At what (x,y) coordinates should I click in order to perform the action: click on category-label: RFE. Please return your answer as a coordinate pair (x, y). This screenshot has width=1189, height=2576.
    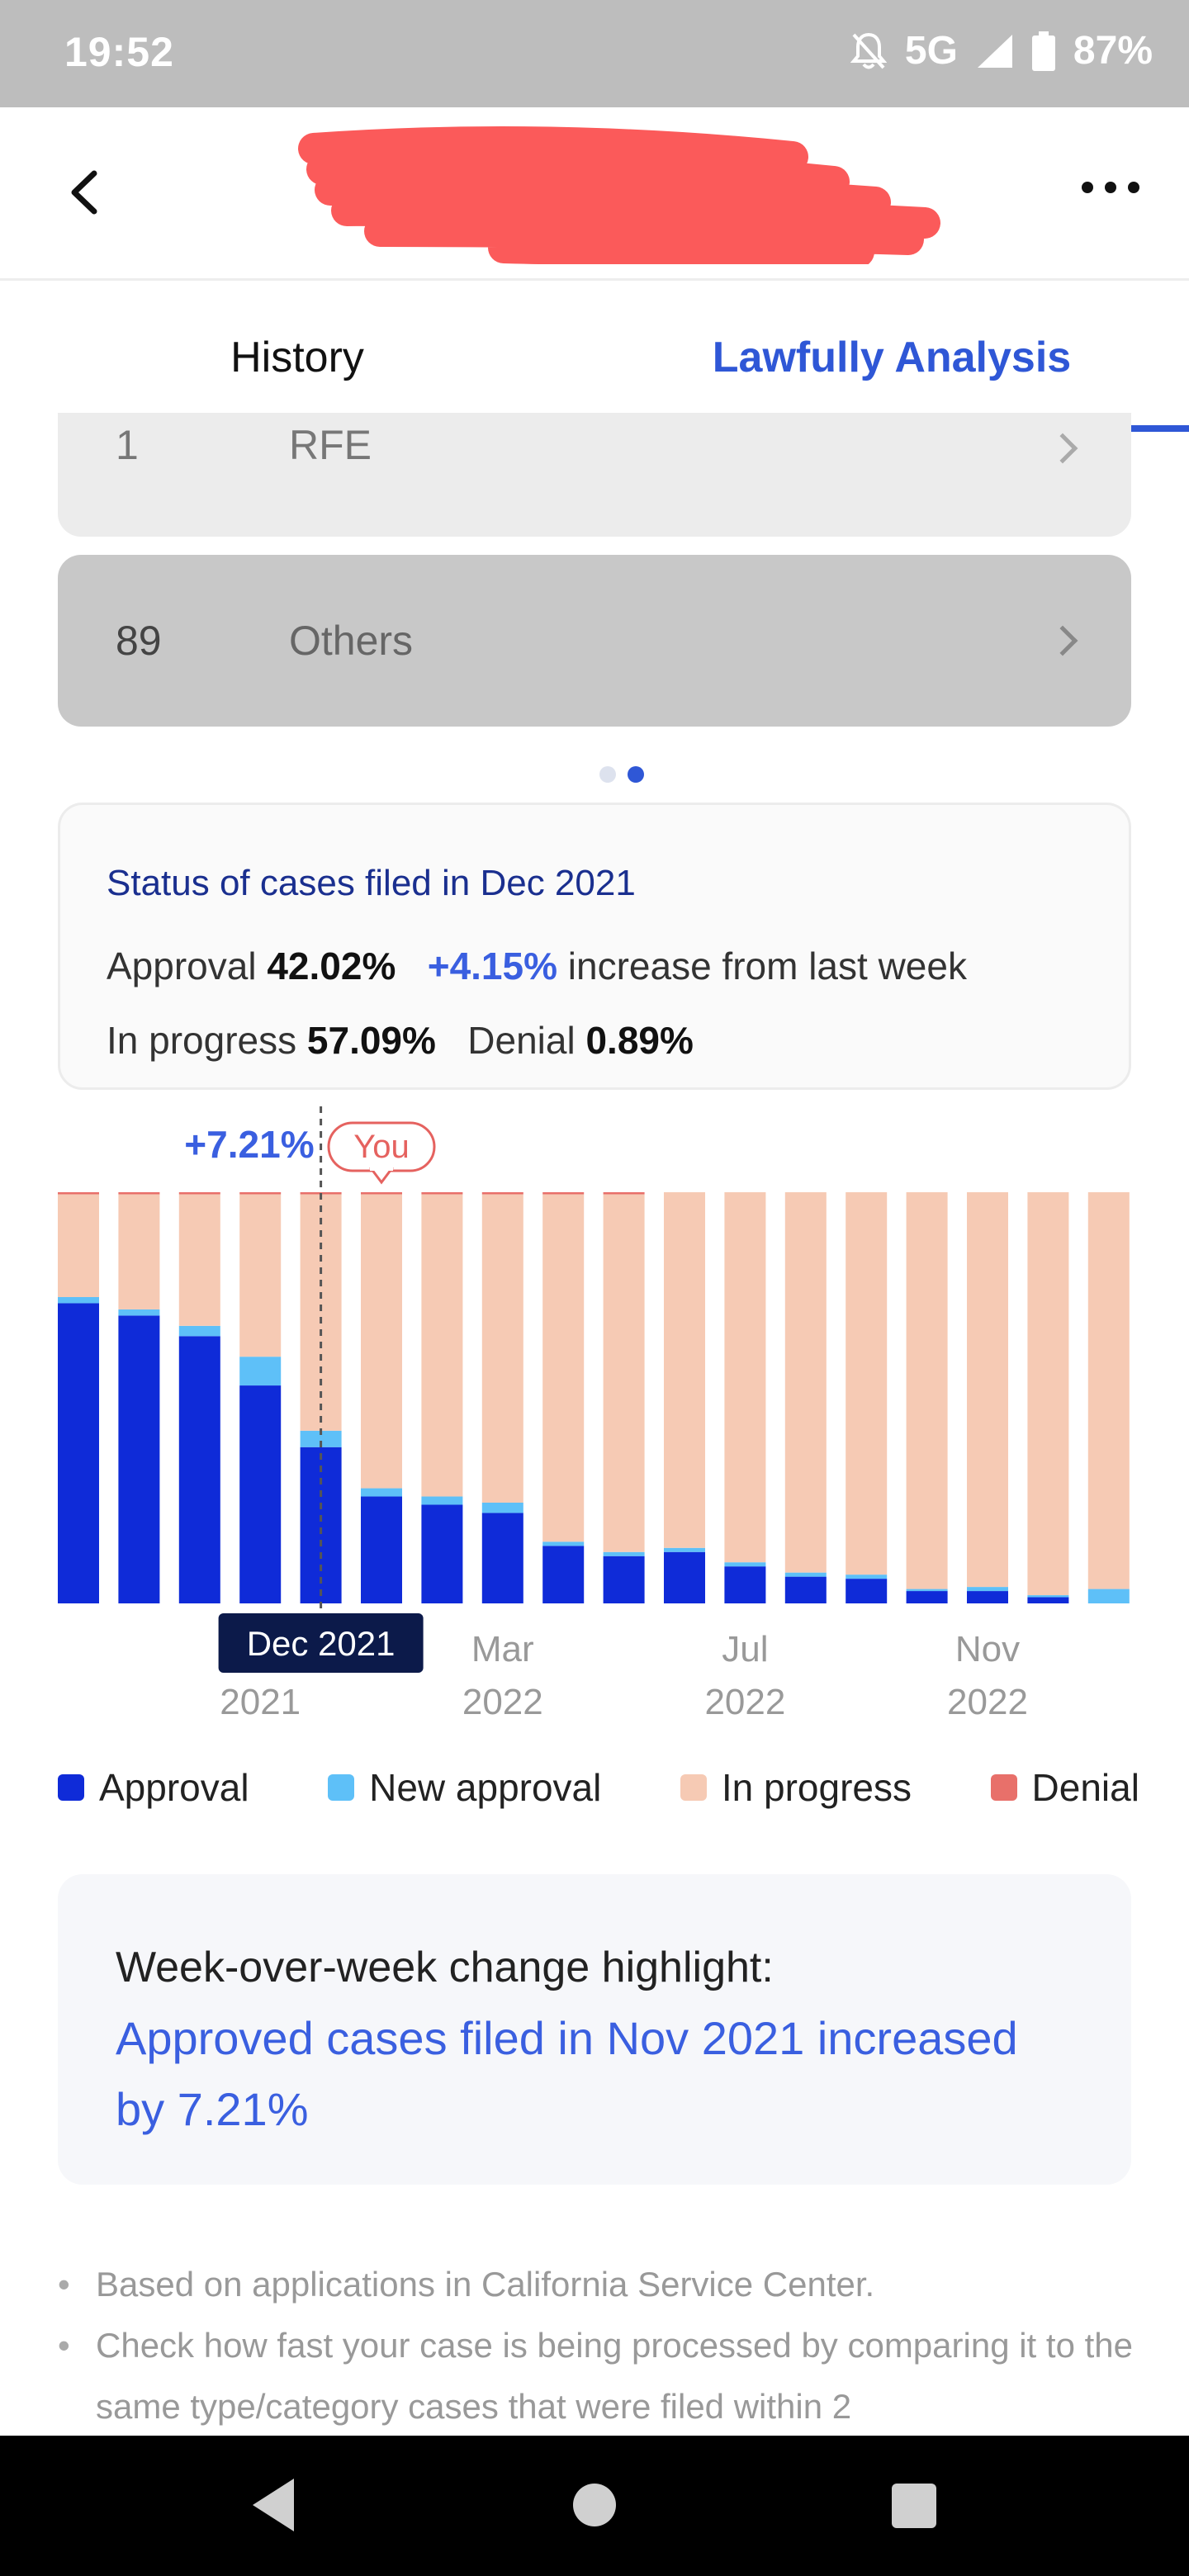
    Looking at the image, I should click on (330, 445).